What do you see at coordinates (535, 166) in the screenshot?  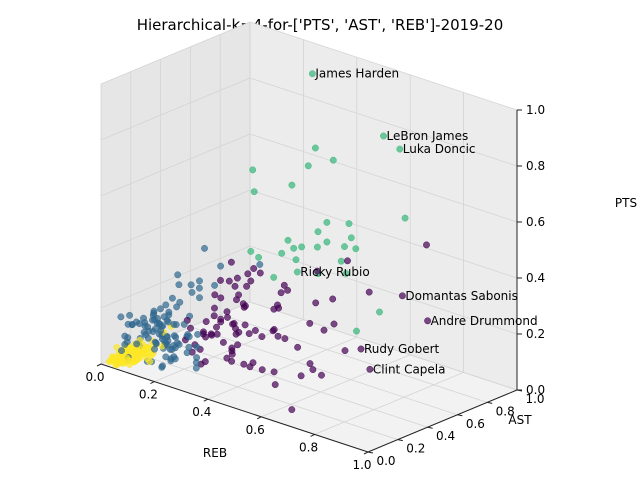 I see `z-tick-label-4: 0.8` at bounding box center [535, 166].